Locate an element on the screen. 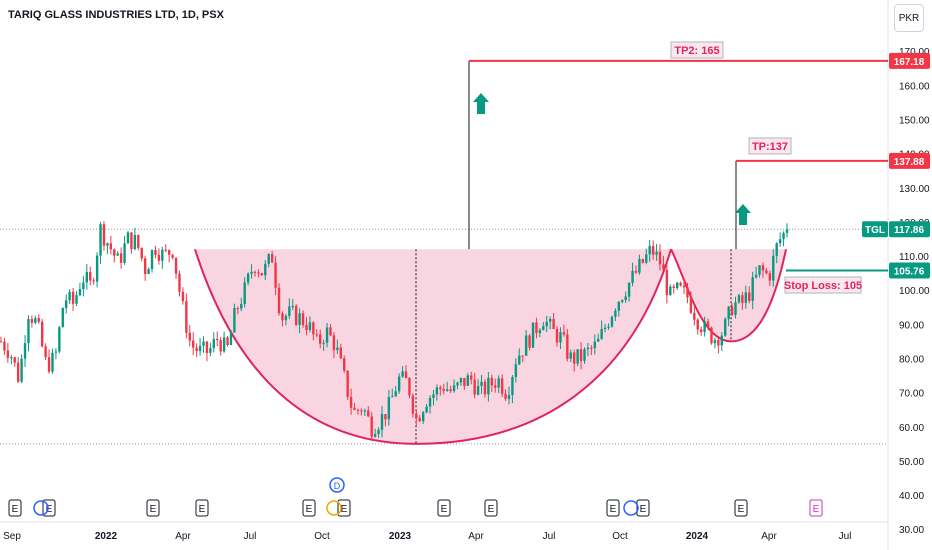  price-axis-label-bg is located at coordinates (909, 229).